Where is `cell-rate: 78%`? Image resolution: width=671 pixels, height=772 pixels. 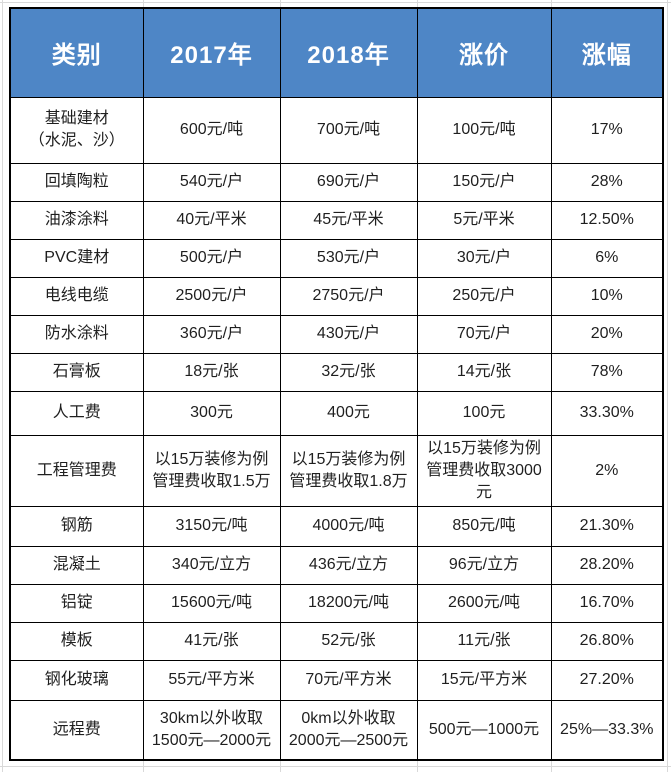 cell-rate: 78% is located at coordinates (607, 372).